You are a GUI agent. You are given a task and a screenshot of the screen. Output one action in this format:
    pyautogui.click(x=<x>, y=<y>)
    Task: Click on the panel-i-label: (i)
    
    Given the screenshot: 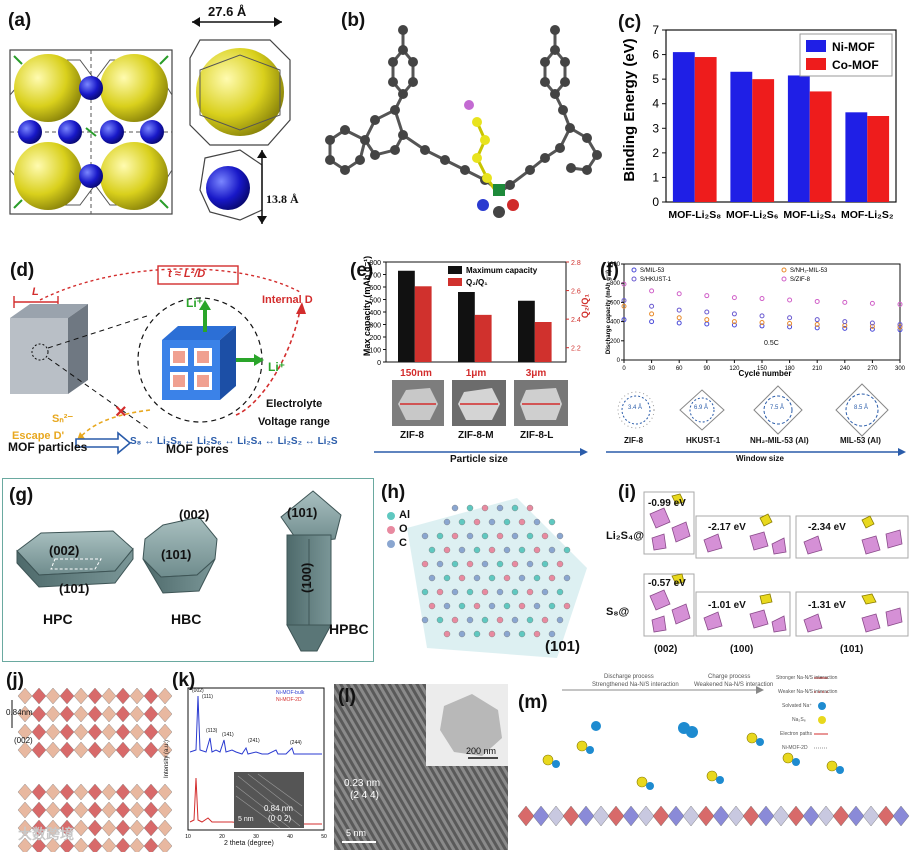 What is the action you would take?
    pyautogui.click(x=627, y=492)
    